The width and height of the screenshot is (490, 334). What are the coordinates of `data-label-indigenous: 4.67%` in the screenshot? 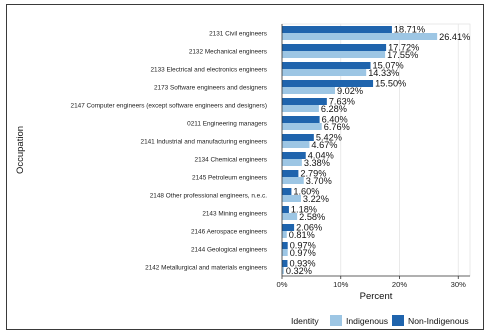 It's located at (324, 145).